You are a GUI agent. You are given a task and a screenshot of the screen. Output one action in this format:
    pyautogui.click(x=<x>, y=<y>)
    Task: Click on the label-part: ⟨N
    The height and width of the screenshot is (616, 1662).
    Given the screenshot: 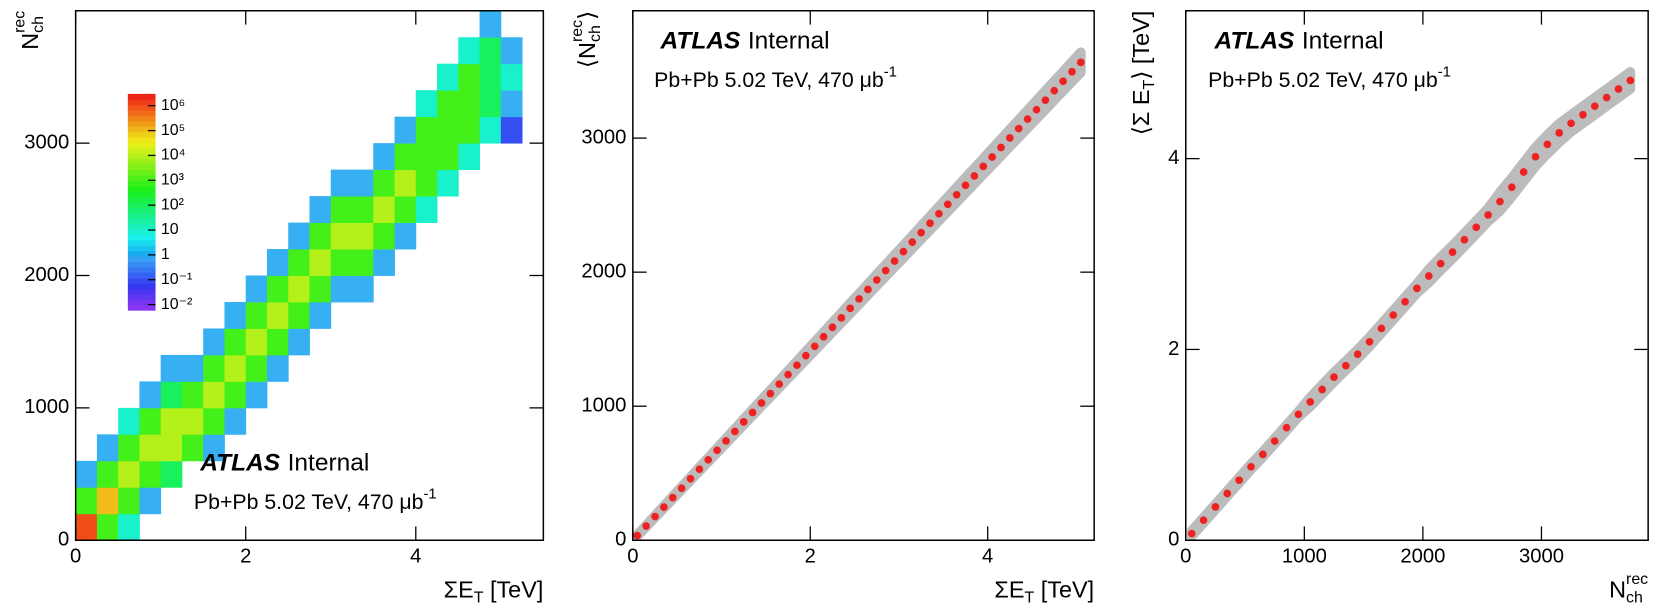 What is the action you would take?
    pyautogui.click(x=587, y=55)
    